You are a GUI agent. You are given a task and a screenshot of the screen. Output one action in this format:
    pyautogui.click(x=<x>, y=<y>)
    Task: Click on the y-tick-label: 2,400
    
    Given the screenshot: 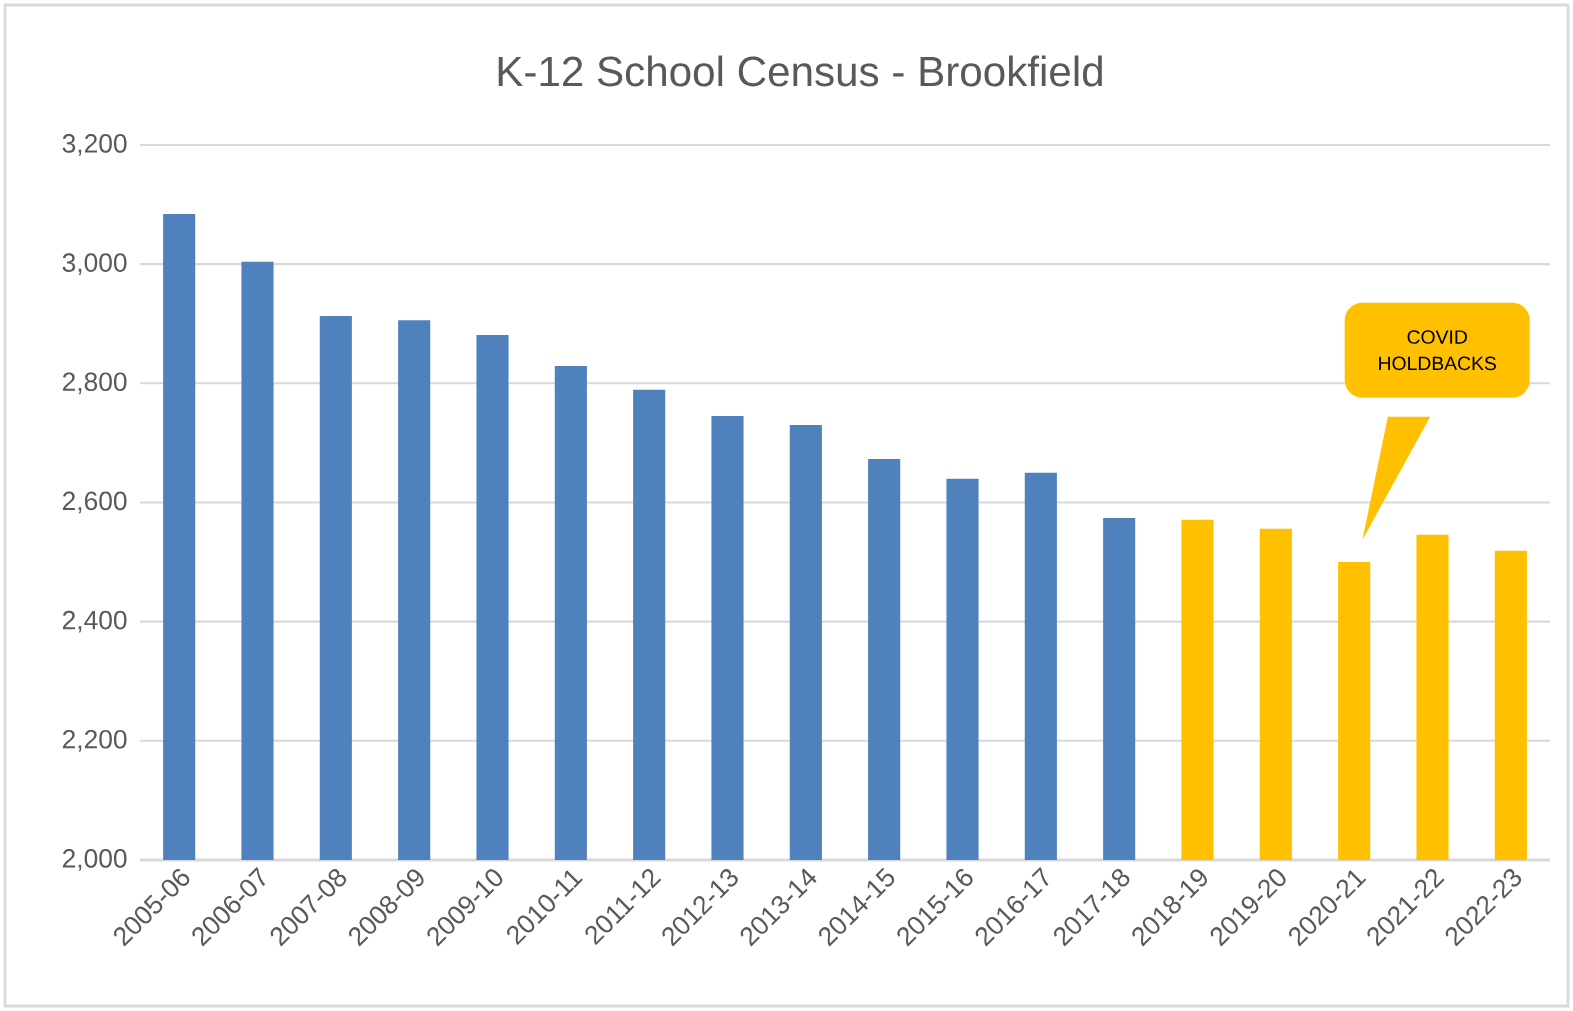 What is the action you would take?
    pyautogui.click(x=94, y=621)
    